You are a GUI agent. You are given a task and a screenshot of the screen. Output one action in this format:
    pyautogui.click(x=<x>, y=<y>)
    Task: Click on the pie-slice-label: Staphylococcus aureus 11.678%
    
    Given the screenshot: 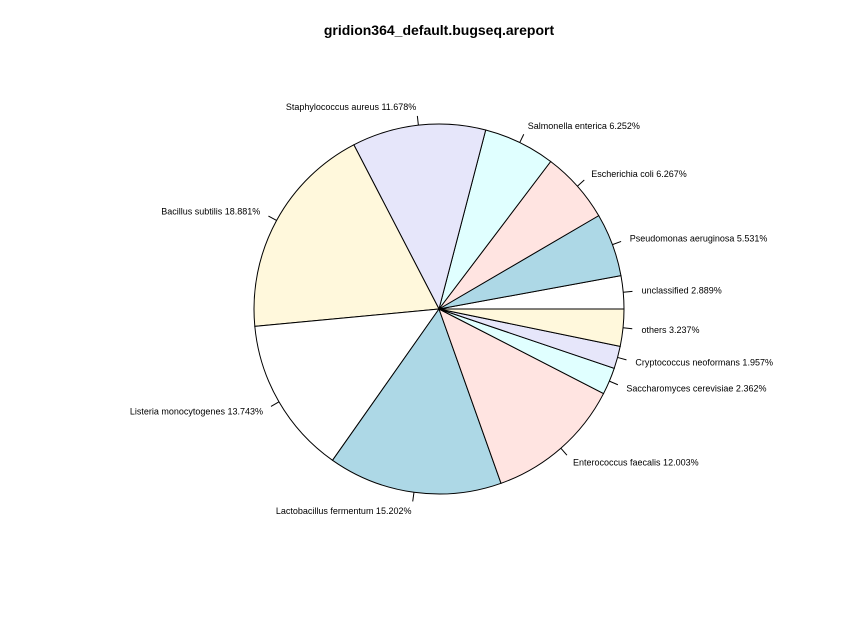 What is the action you would take?
    pyautogui.click(x=351, y=107)
    